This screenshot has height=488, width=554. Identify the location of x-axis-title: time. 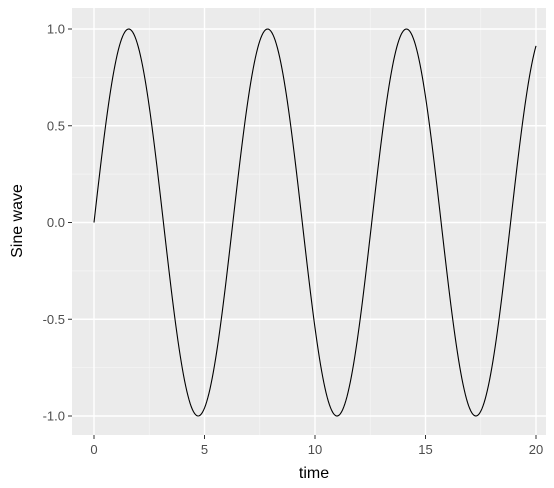
(314, 473).